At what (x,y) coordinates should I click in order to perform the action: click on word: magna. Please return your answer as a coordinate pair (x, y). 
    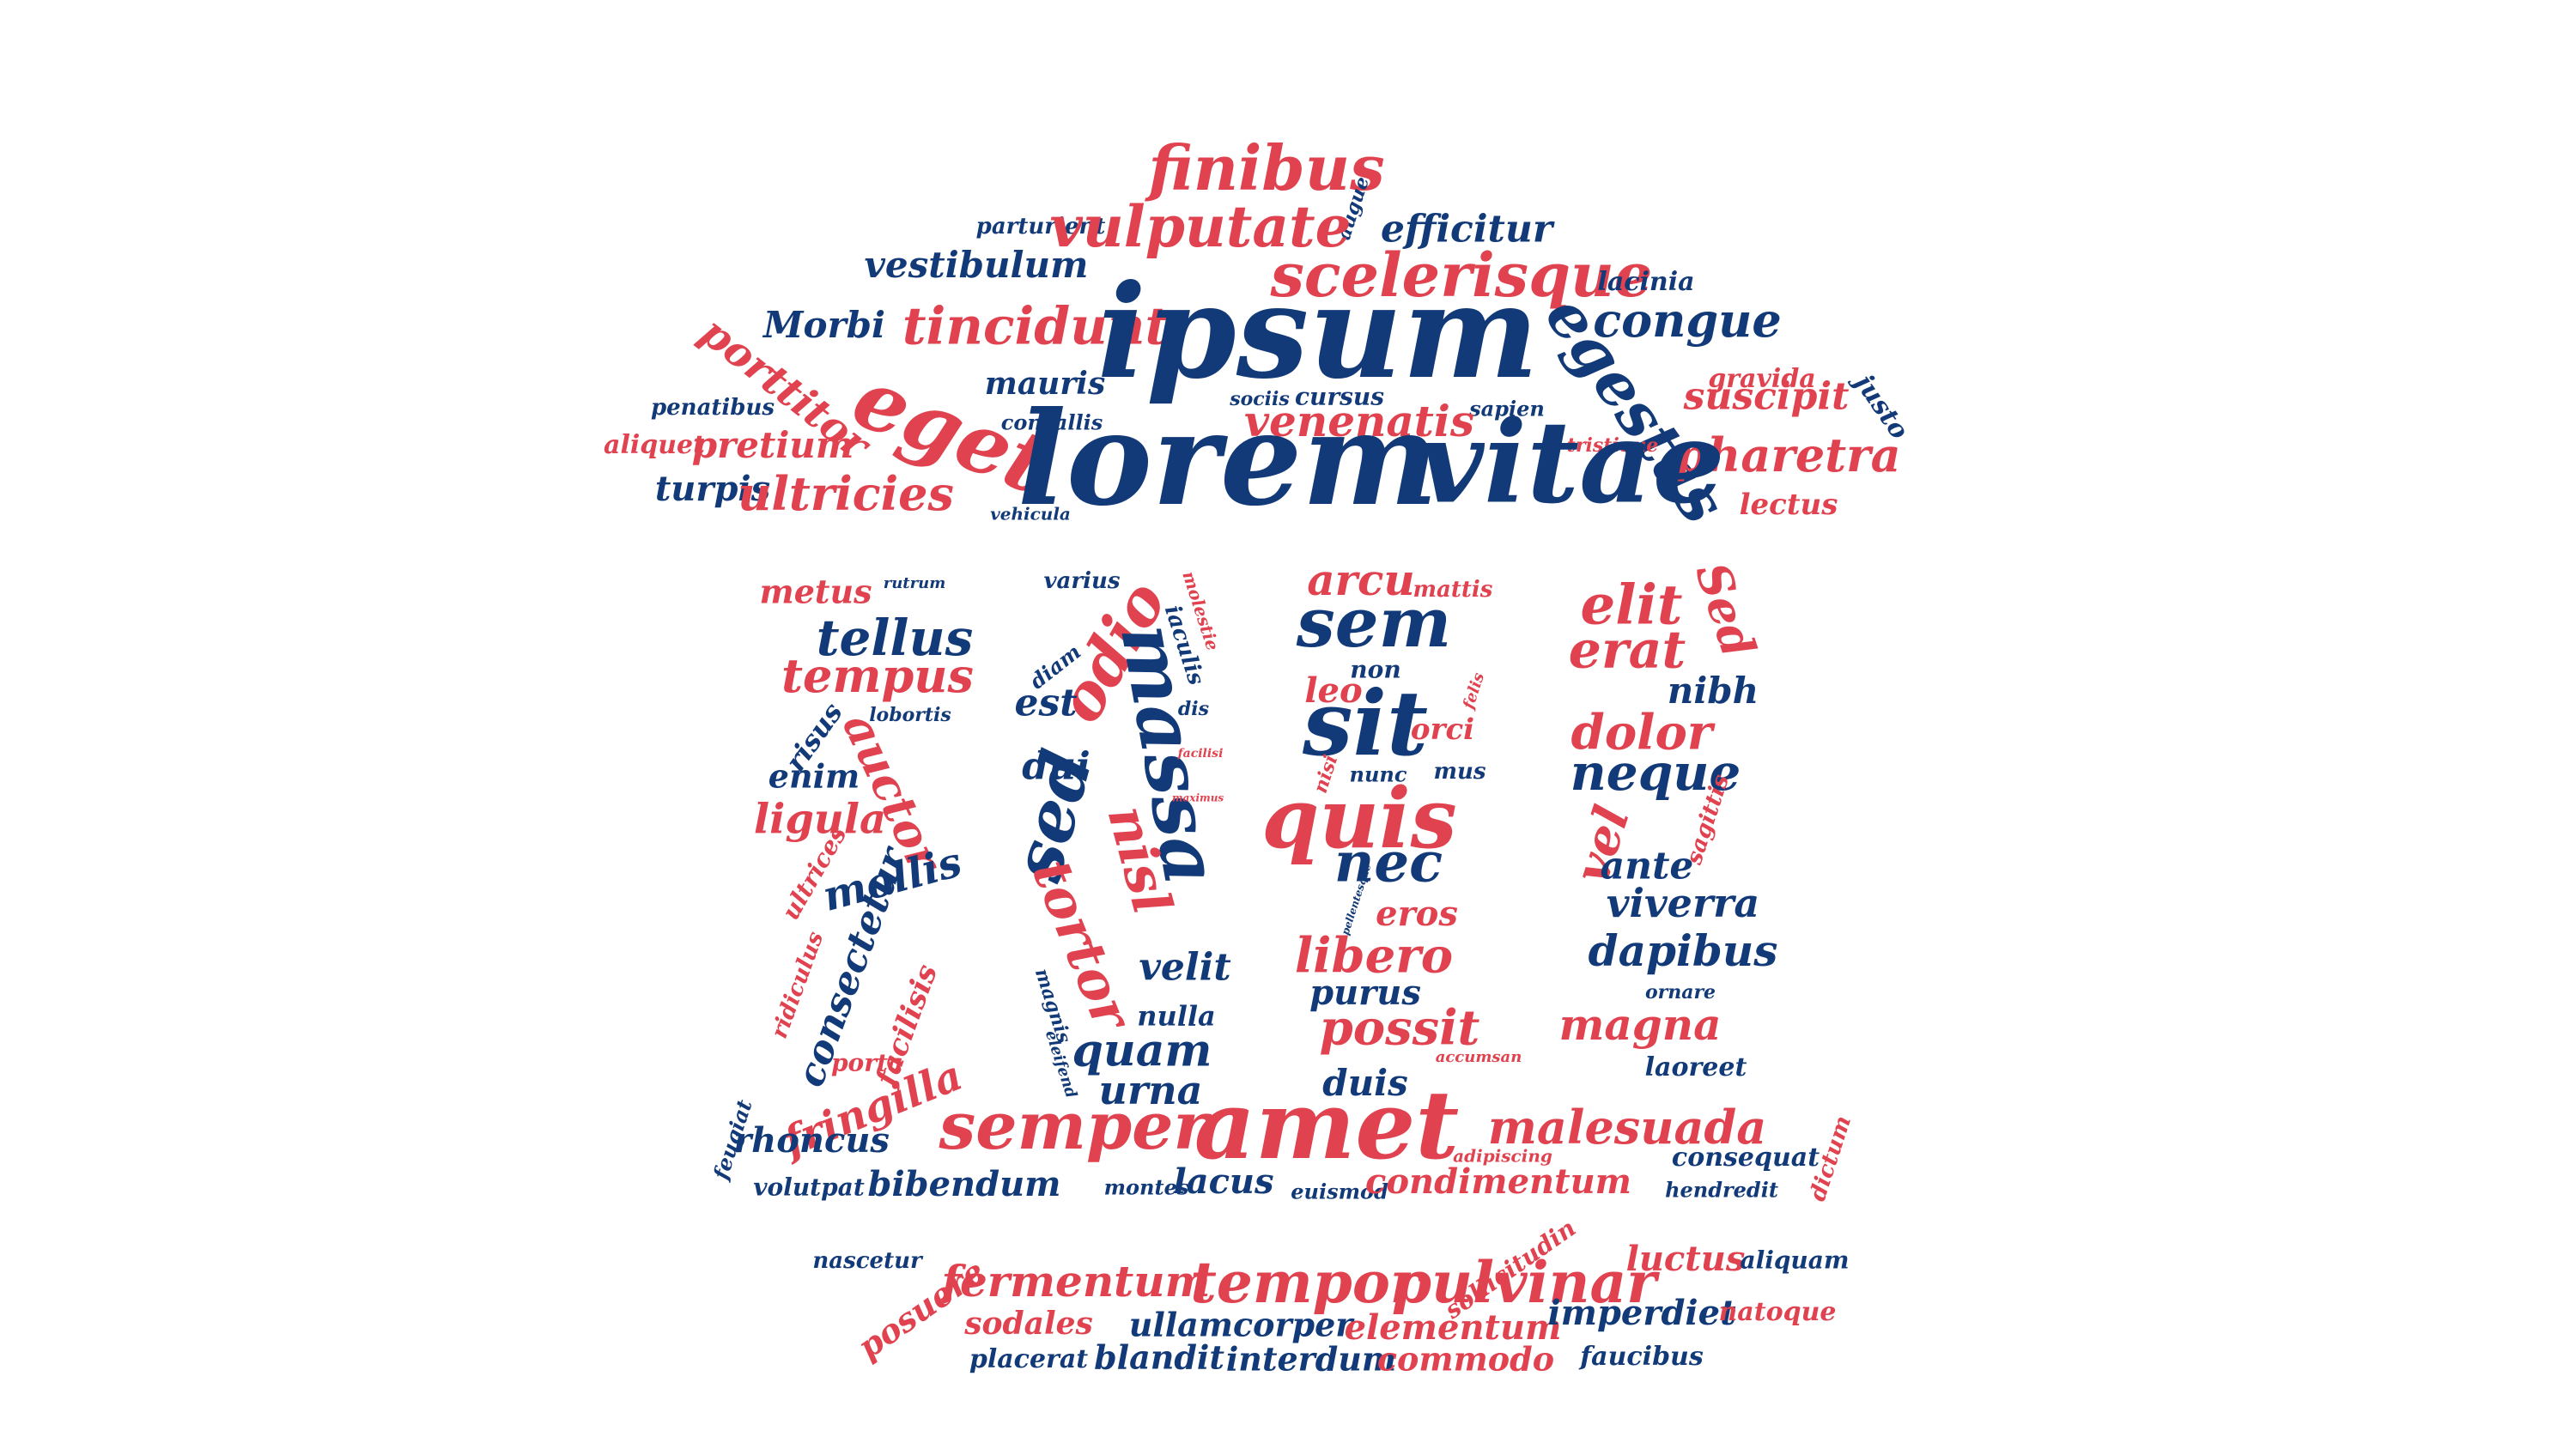
    Looking at the image, I should click on (1639, 1024).